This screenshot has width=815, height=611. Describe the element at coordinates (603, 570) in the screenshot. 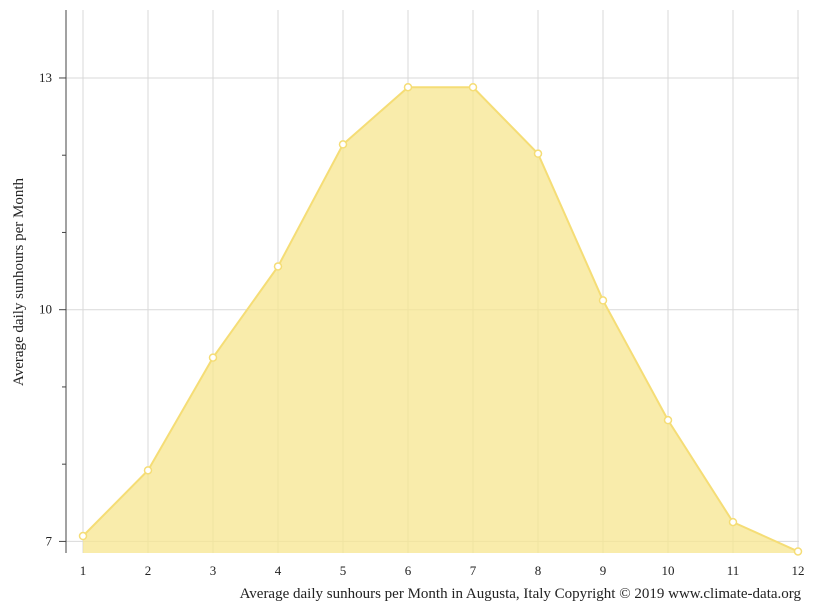

I see `x-tick-label: 9` at that location.